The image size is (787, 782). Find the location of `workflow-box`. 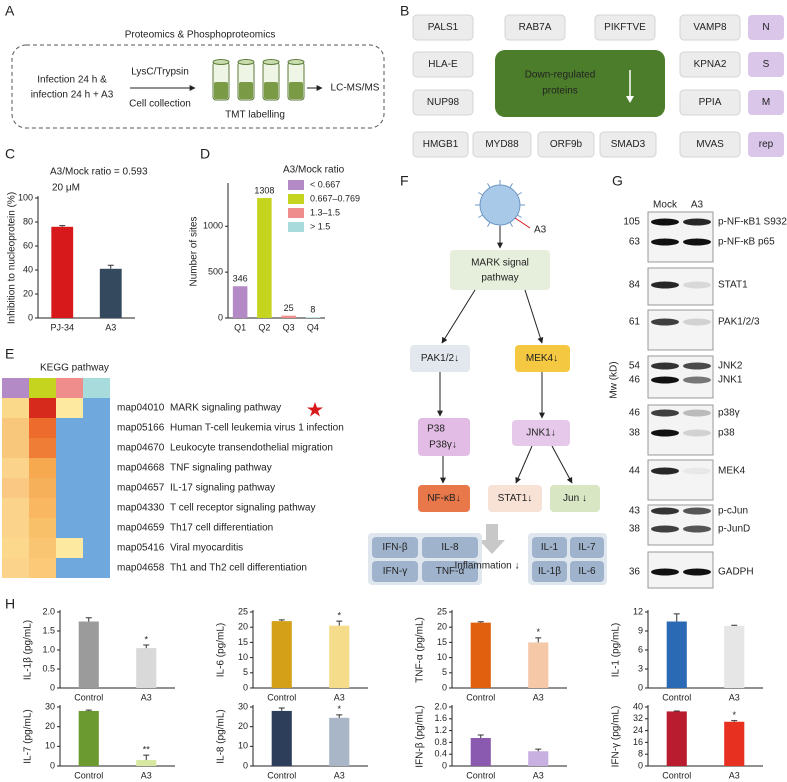

workflow-box is located at coordinates (198, 86).